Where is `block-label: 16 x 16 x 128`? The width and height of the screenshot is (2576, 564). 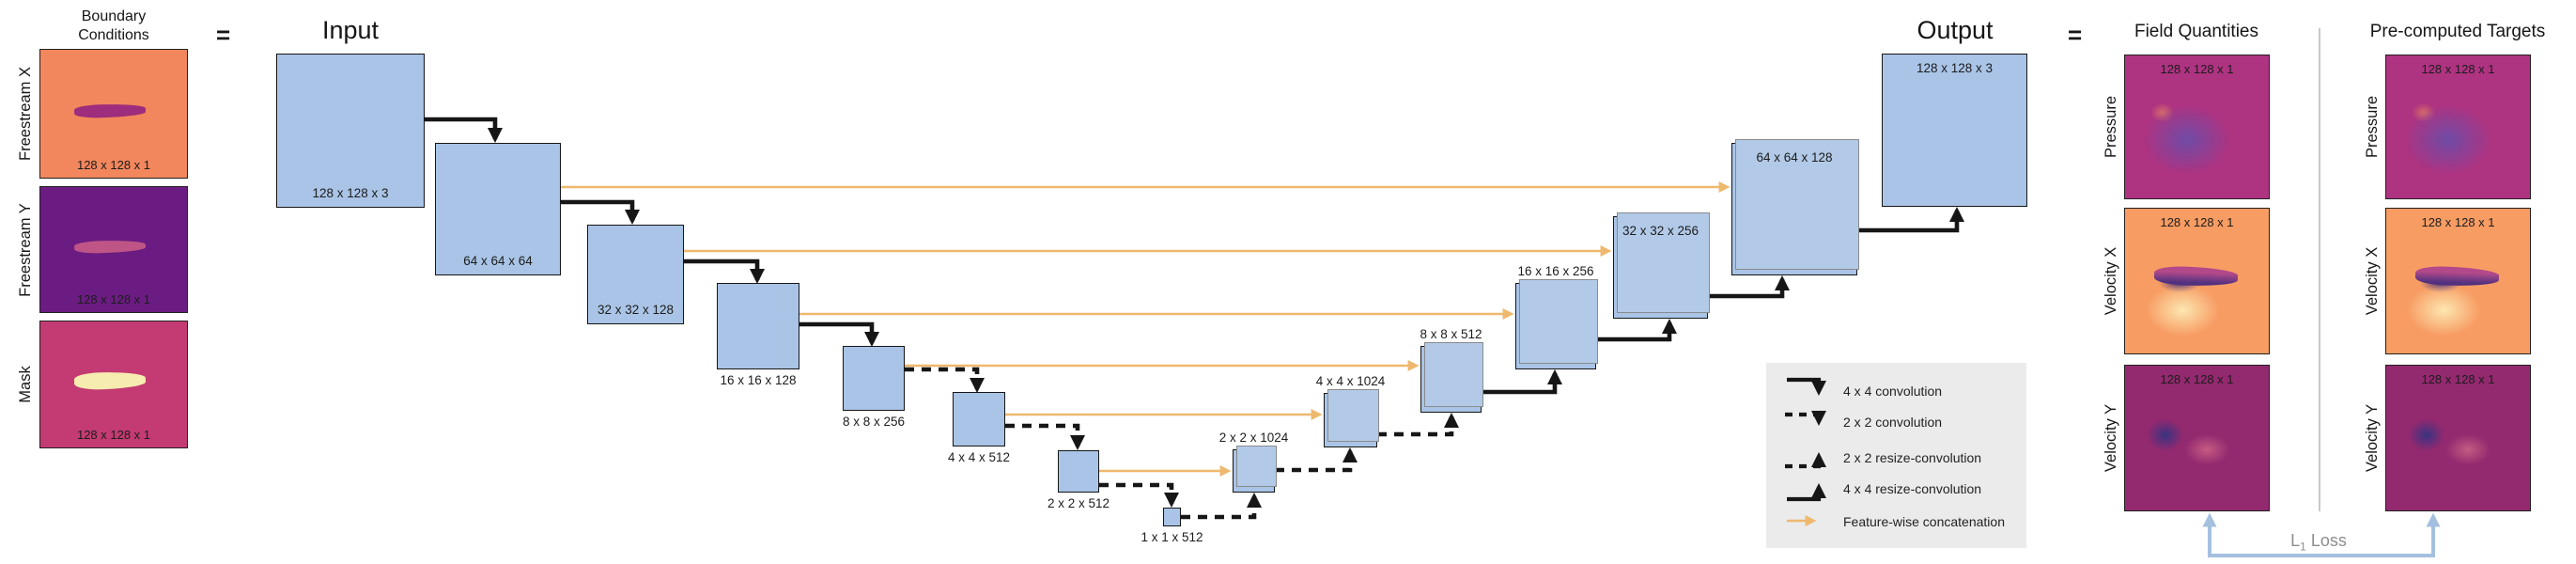 block-label: 16 x 16 x 128 is located at coordinates (758, 380).